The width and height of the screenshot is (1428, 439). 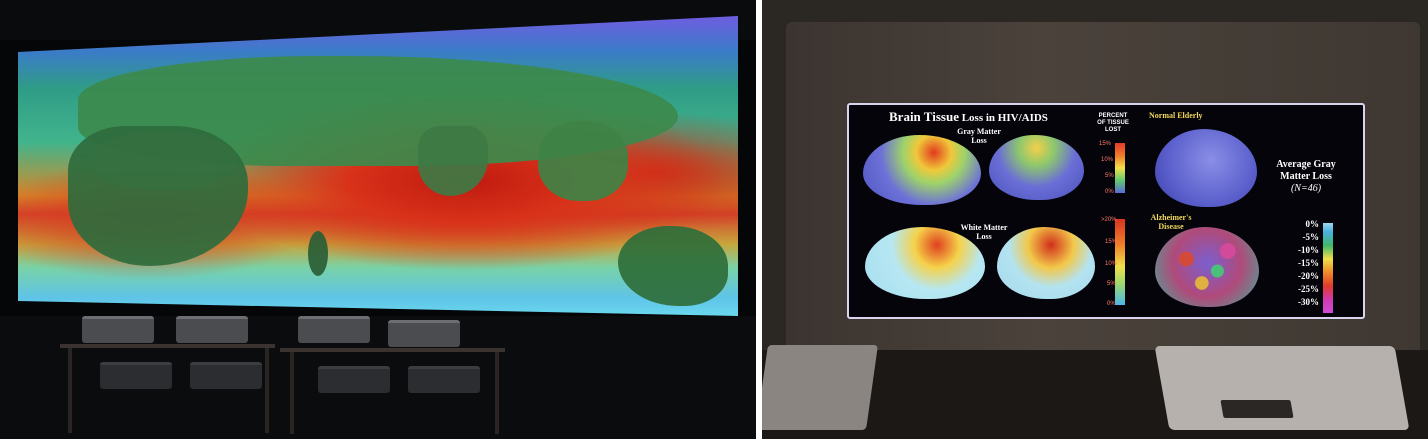 What do you see at coordinates (925, 263) in the screenshot?
I see `white-matter-brain-medial` at bounding box center [925, 263].